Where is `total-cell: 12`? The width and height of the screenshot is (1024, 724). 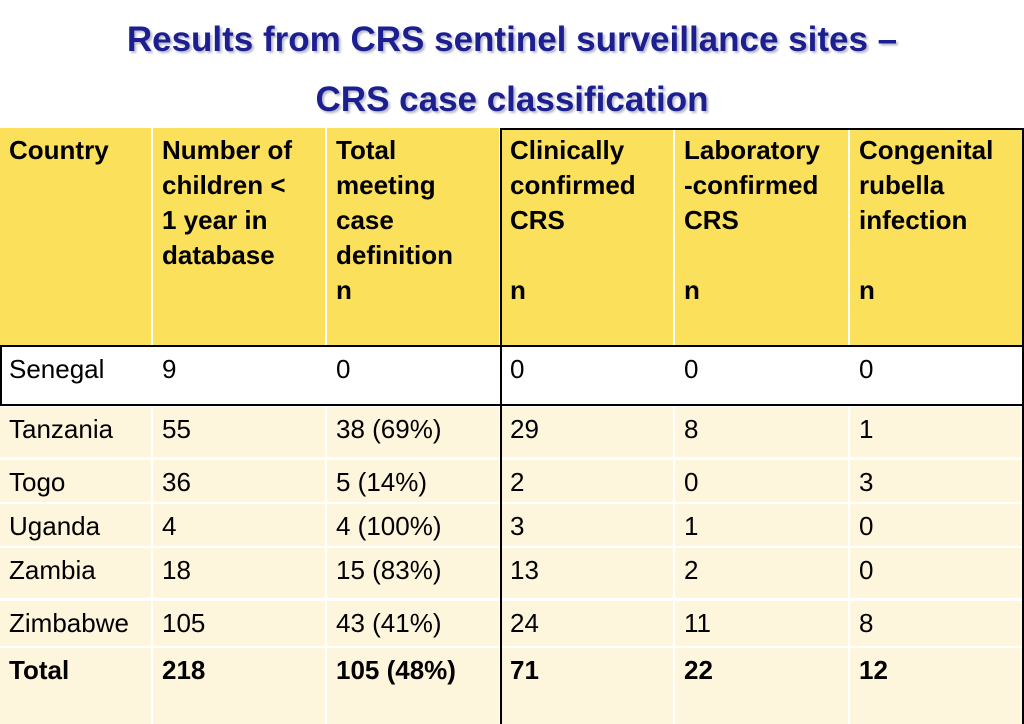
total-cell: 12 is located at coordinates (937, 686).